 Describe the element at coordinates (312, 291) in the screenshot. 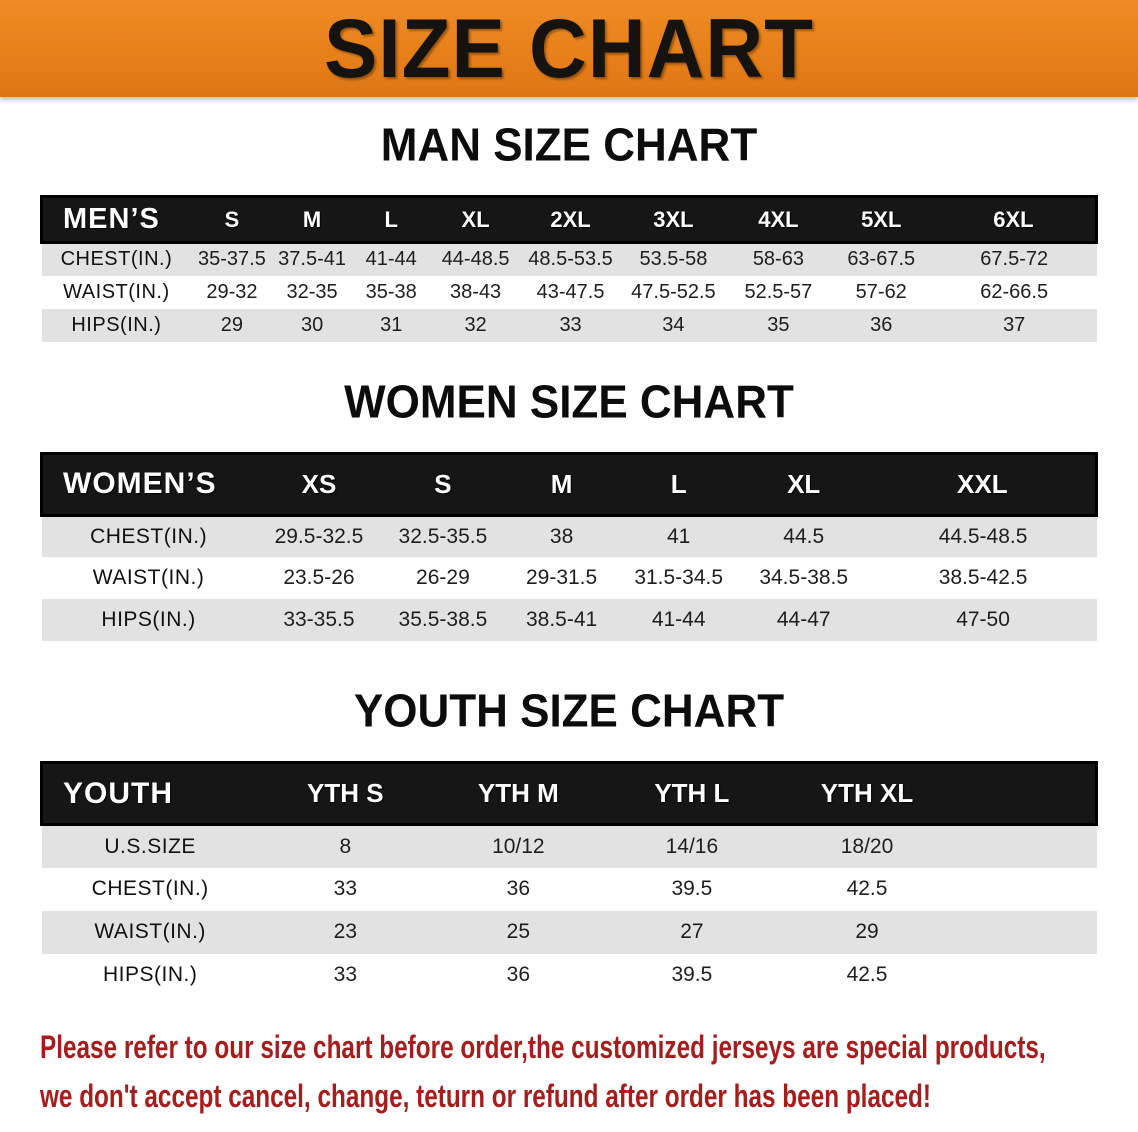

I see `size-value: 32-35` at that location.